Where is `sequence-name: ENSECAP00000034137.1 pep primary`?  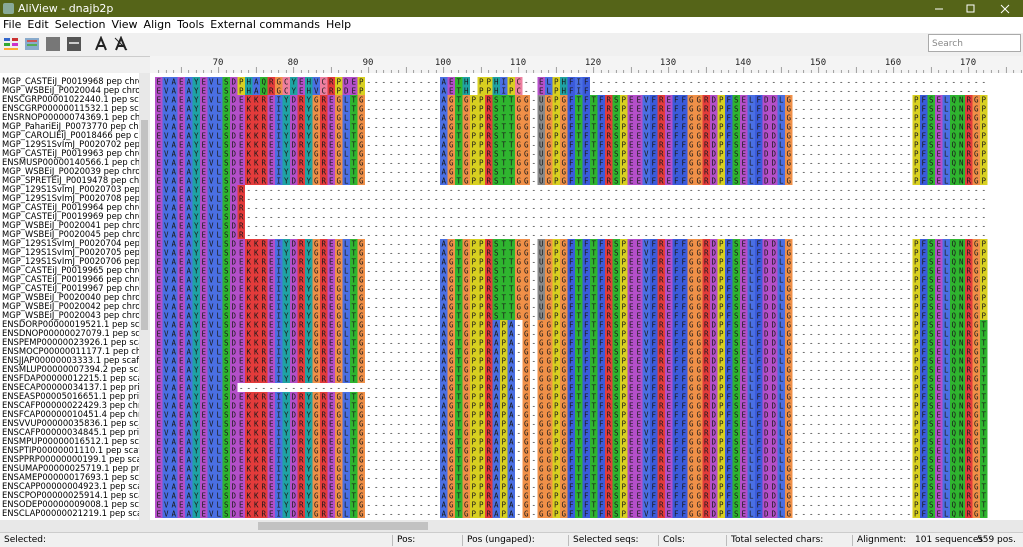 sequence-name: ENSECAP00000034137.1 pep primary is located at coordinates (70, 387).